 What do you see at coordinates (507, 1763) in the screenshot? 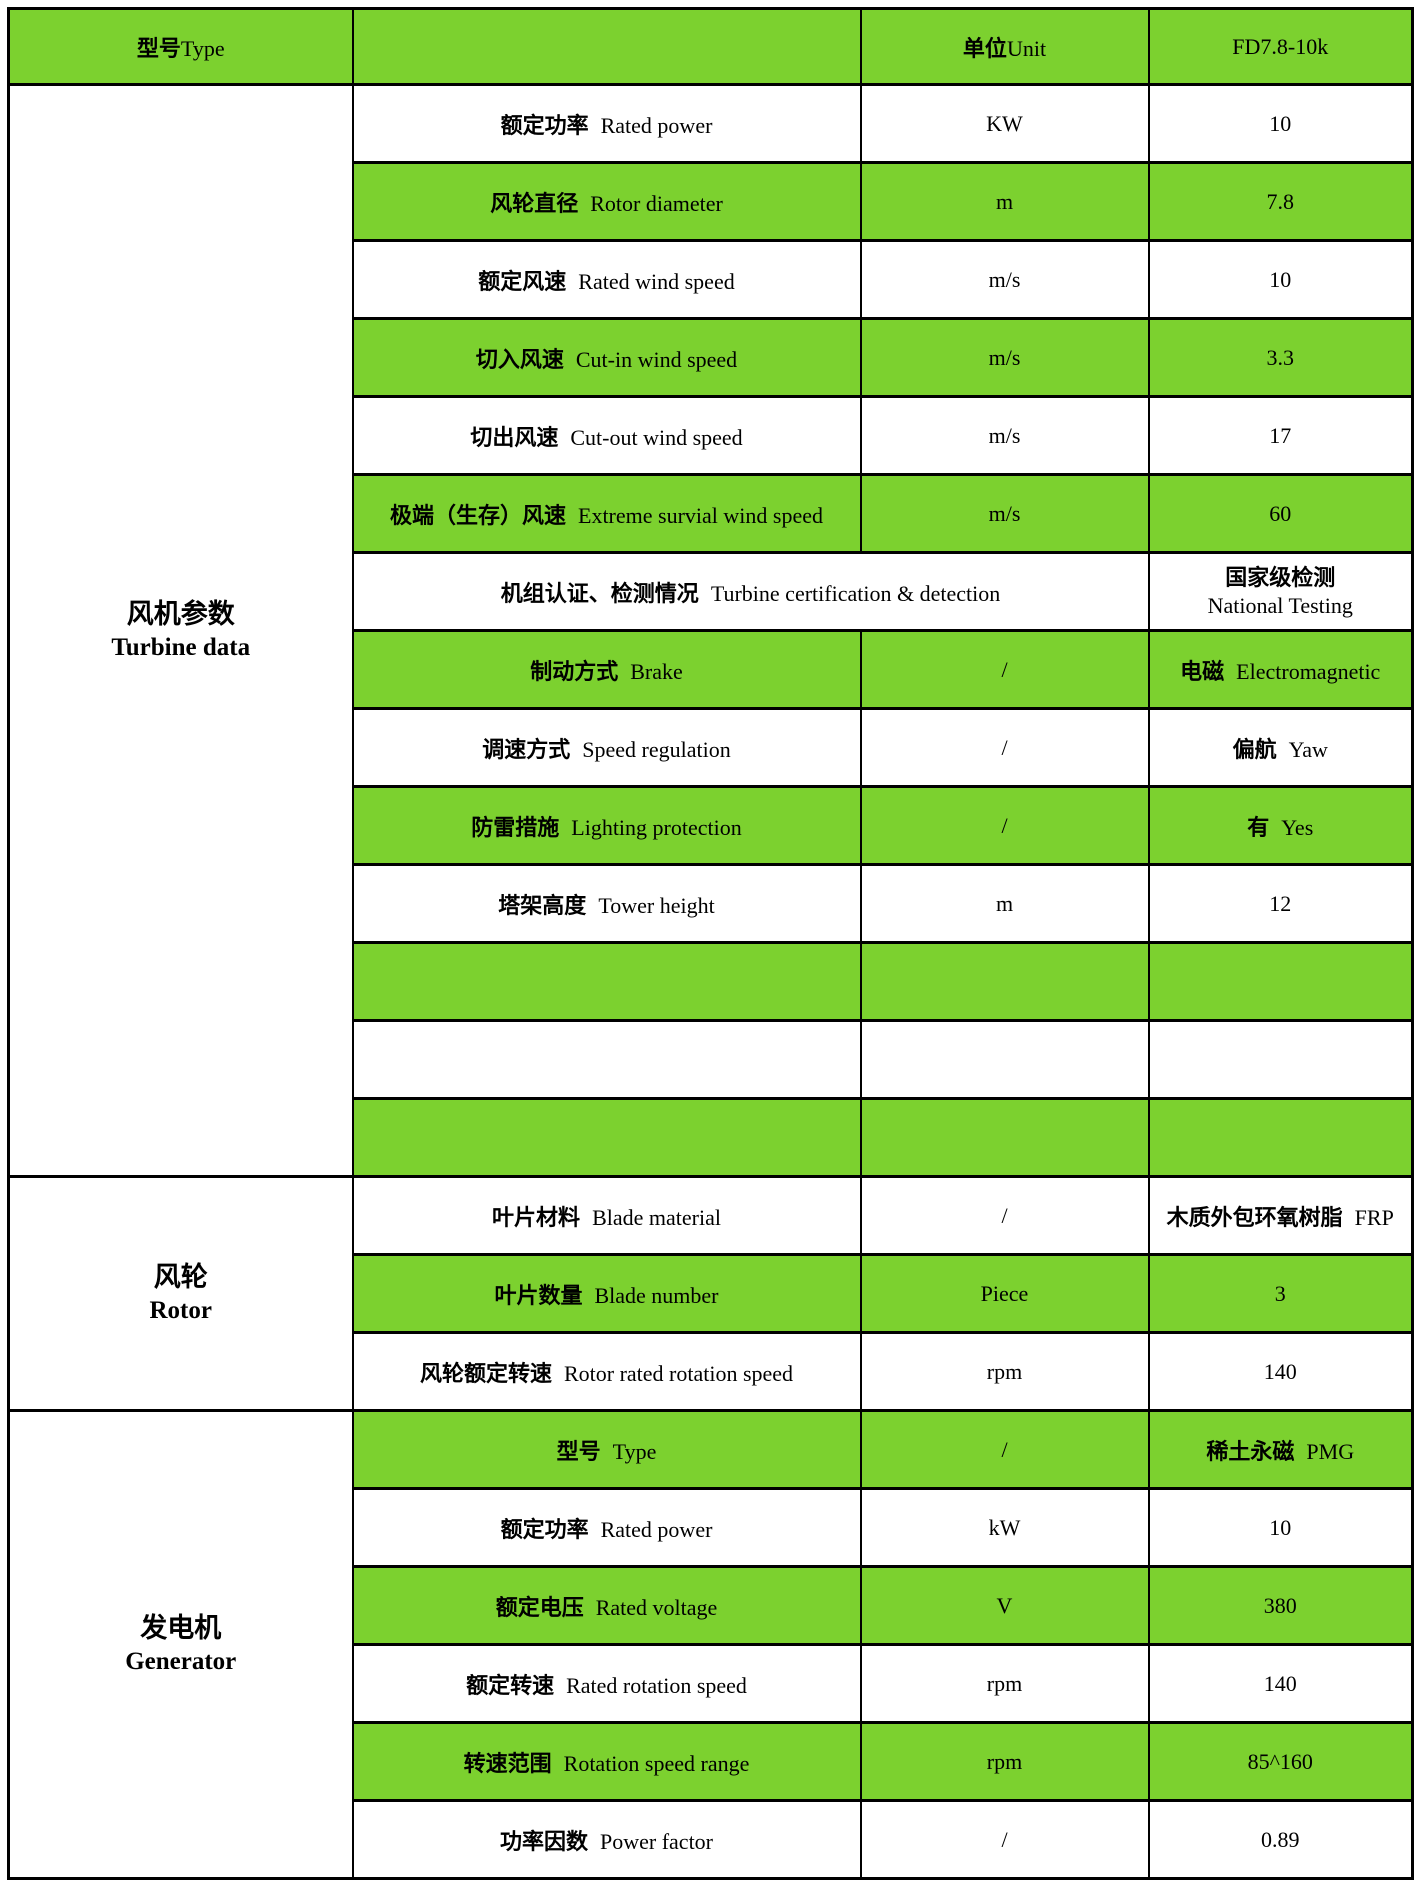
I see `param-zh: 转速范围` at bounding box center [507, 1763].